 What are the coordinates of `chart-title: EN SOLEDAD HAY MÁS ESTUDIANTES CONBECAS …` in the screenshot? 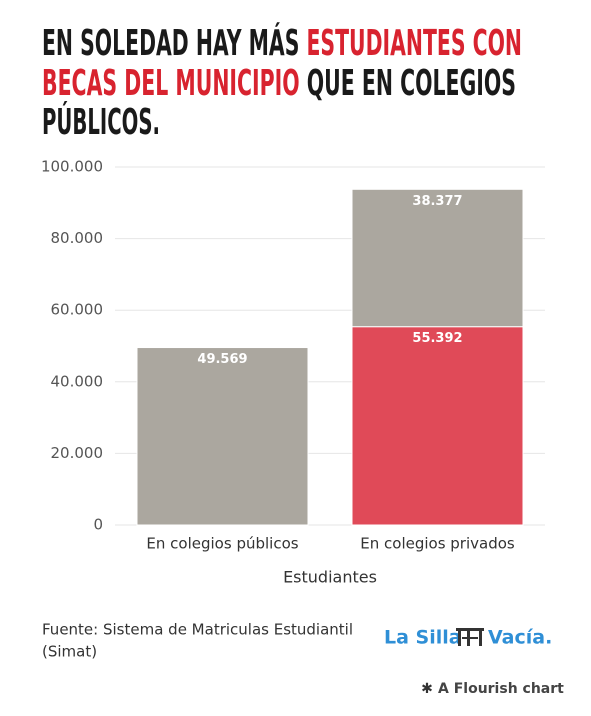 It's located at (282, 82).